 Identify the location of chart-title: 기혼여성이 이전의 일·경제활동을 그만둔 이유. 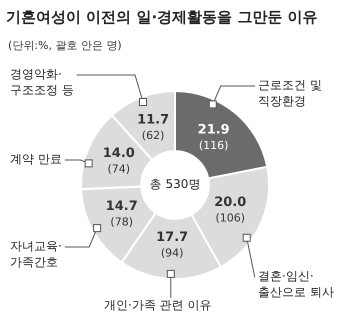
(162, 17).